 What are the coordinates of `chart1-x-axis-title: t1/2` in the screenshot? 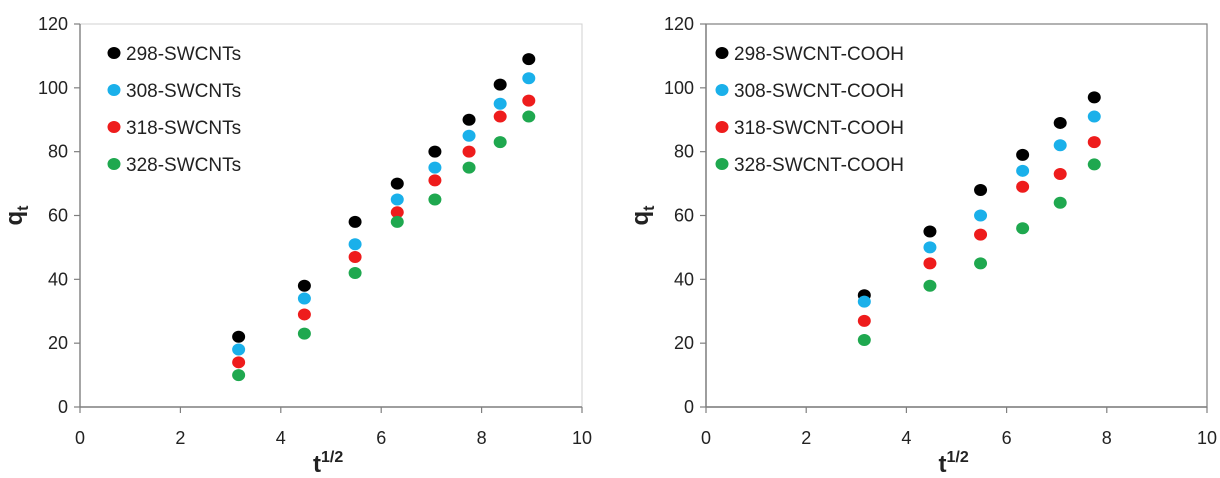 It's located at (954, 463).